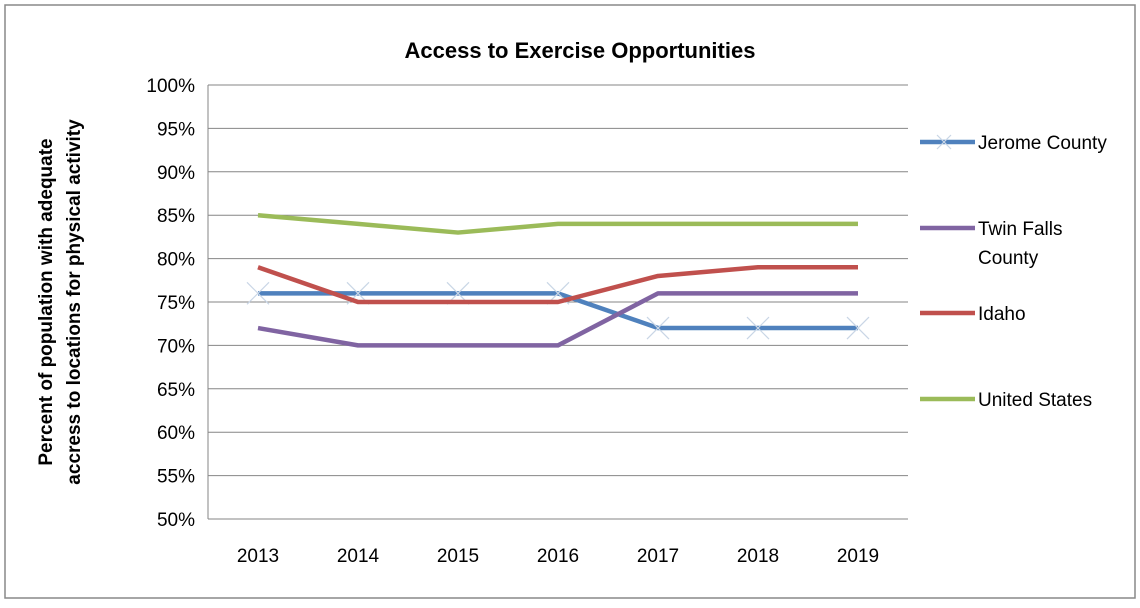  I want to click on y-tick-label: 65%, so click(176, 390).